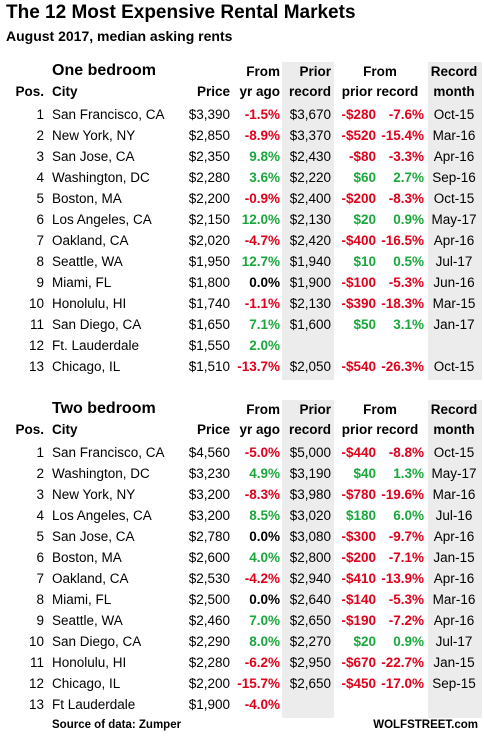 Image resolution: width=484 pixels, height=742 pixels. Describe the element at coordinates (87, 261) in the screenshot. I see `cell-city: Seattle, WA` at that location.